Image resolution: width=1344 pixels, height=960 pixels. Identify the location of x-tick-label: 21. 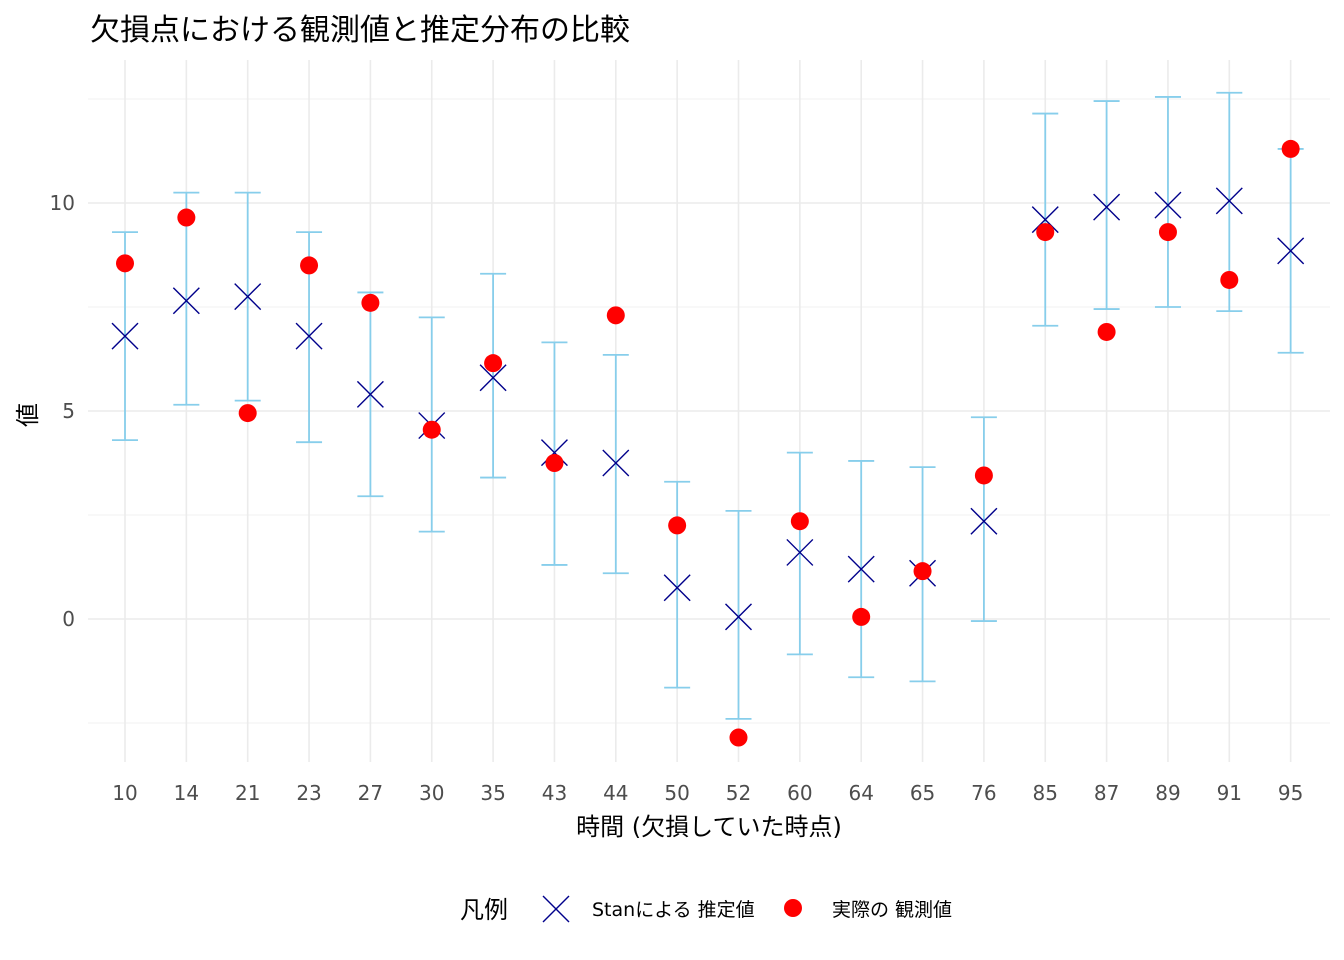
(247, 793).